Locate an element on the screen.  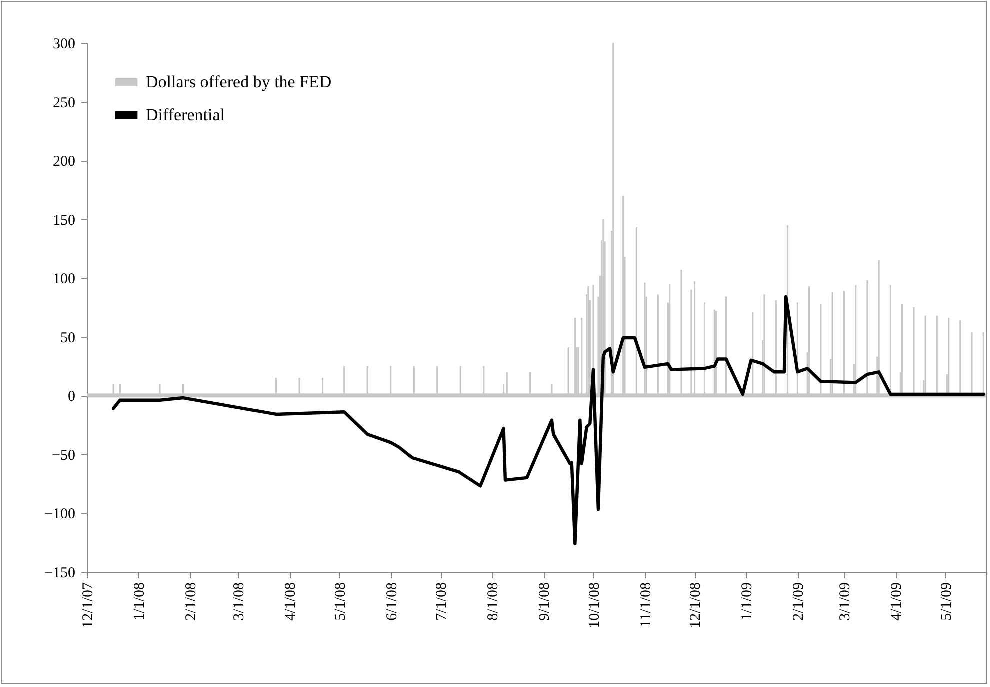
x-tick-label: 8/1/08 is located at coordinates (494, 601).